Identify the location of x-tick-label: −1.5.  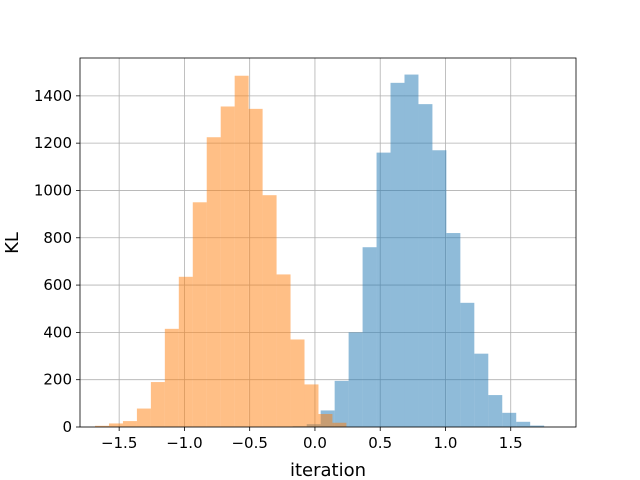
(119, 443).